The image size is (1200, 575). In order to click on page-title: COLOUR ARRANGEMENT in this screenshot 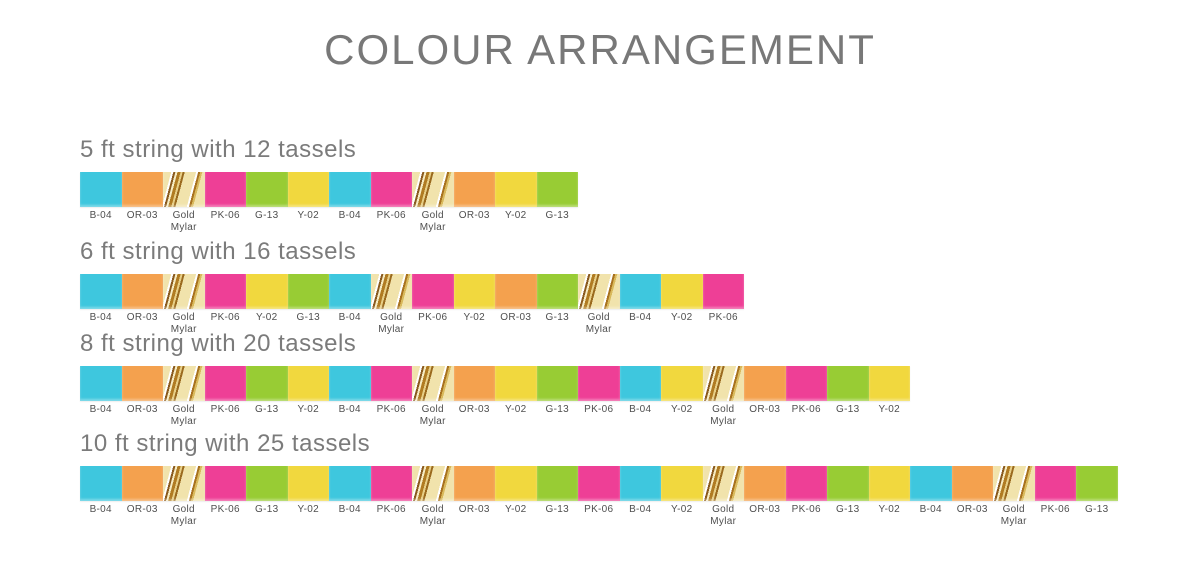, I will do `click(600, 49)`.